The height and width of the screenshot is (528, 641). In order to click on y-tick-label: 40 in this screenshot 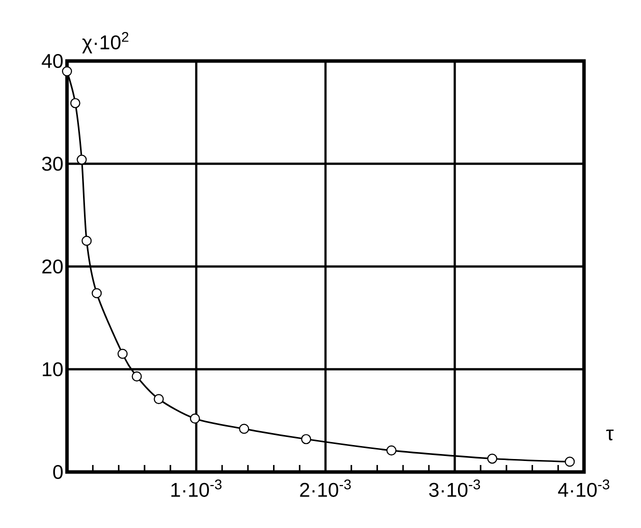, I will do `click(52, 61)`.